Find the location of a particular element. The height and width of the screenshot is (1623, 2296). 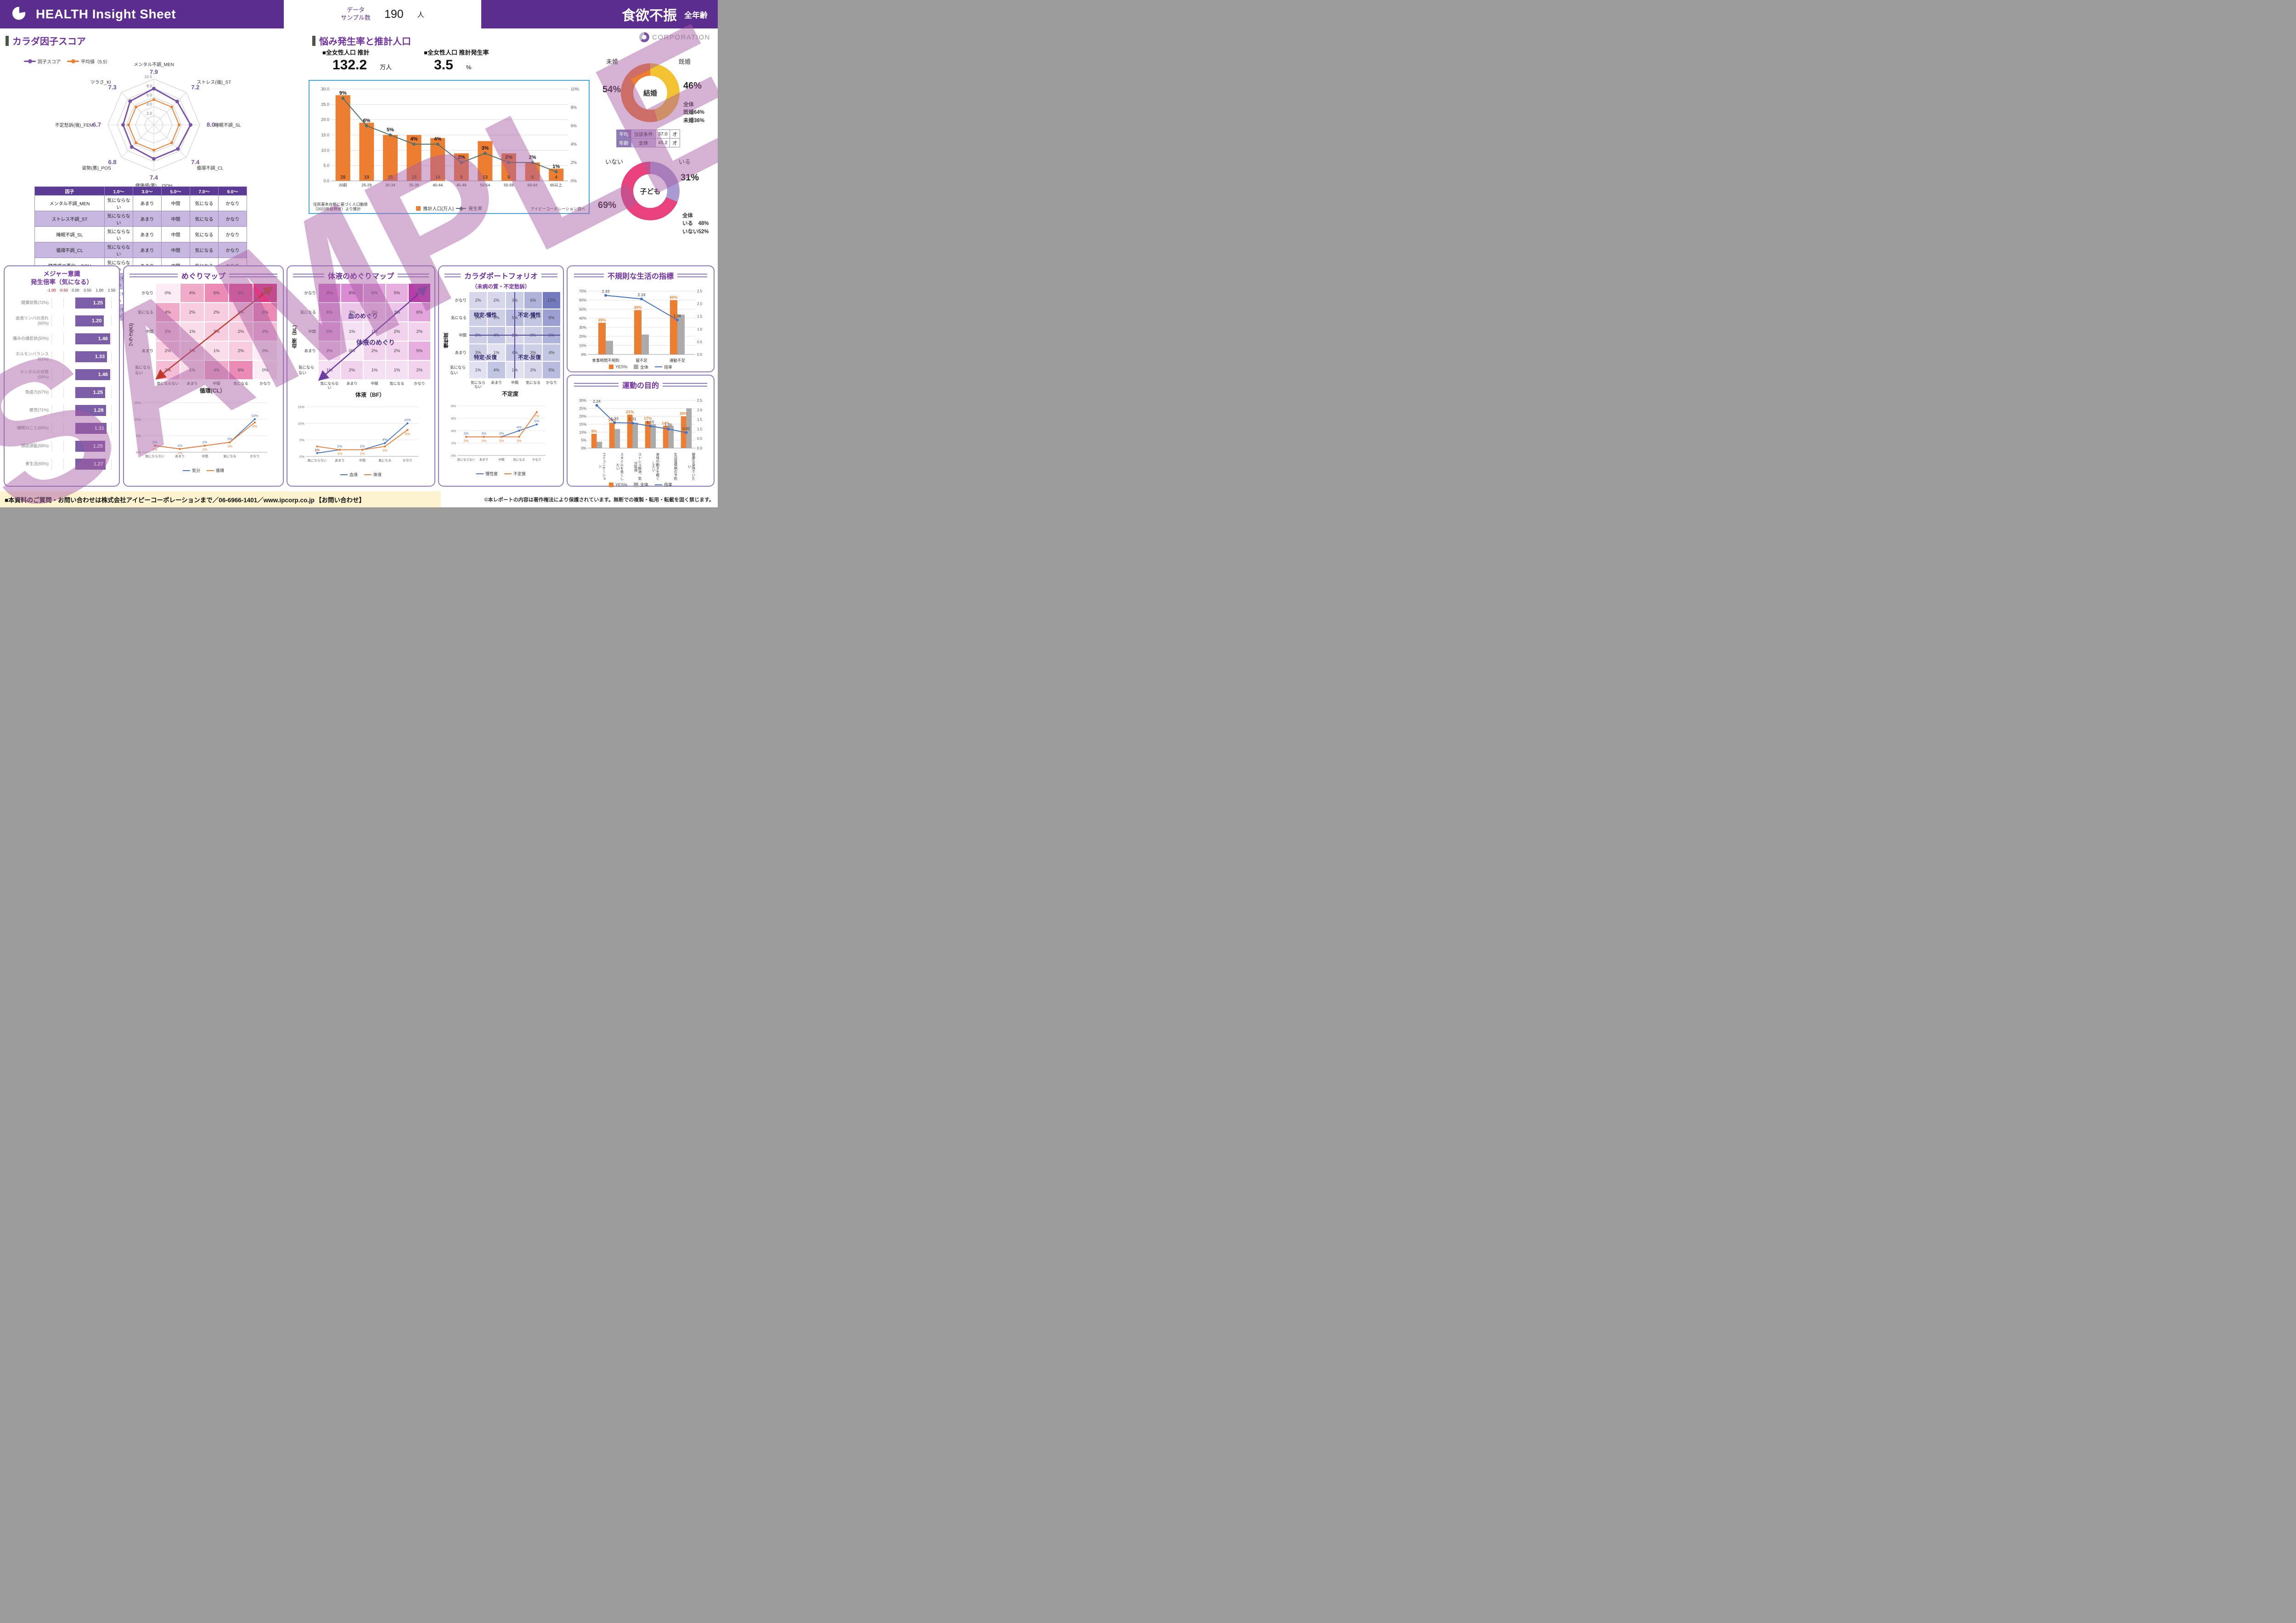

legend-label: 慢性度 is located at coordinates (492, 474).